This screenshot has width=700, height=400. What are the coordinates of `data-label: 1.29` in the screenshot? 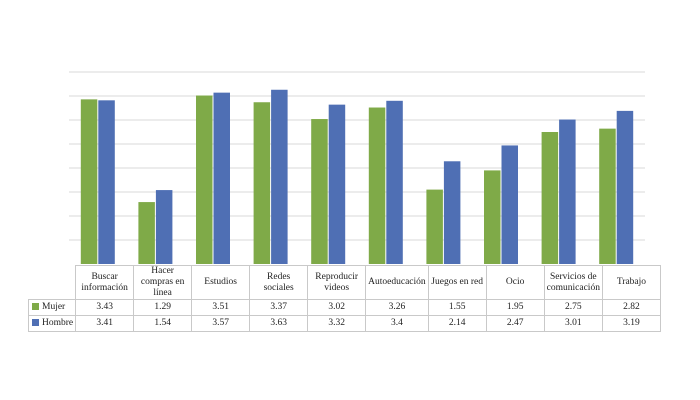 It's located at (163, 307).